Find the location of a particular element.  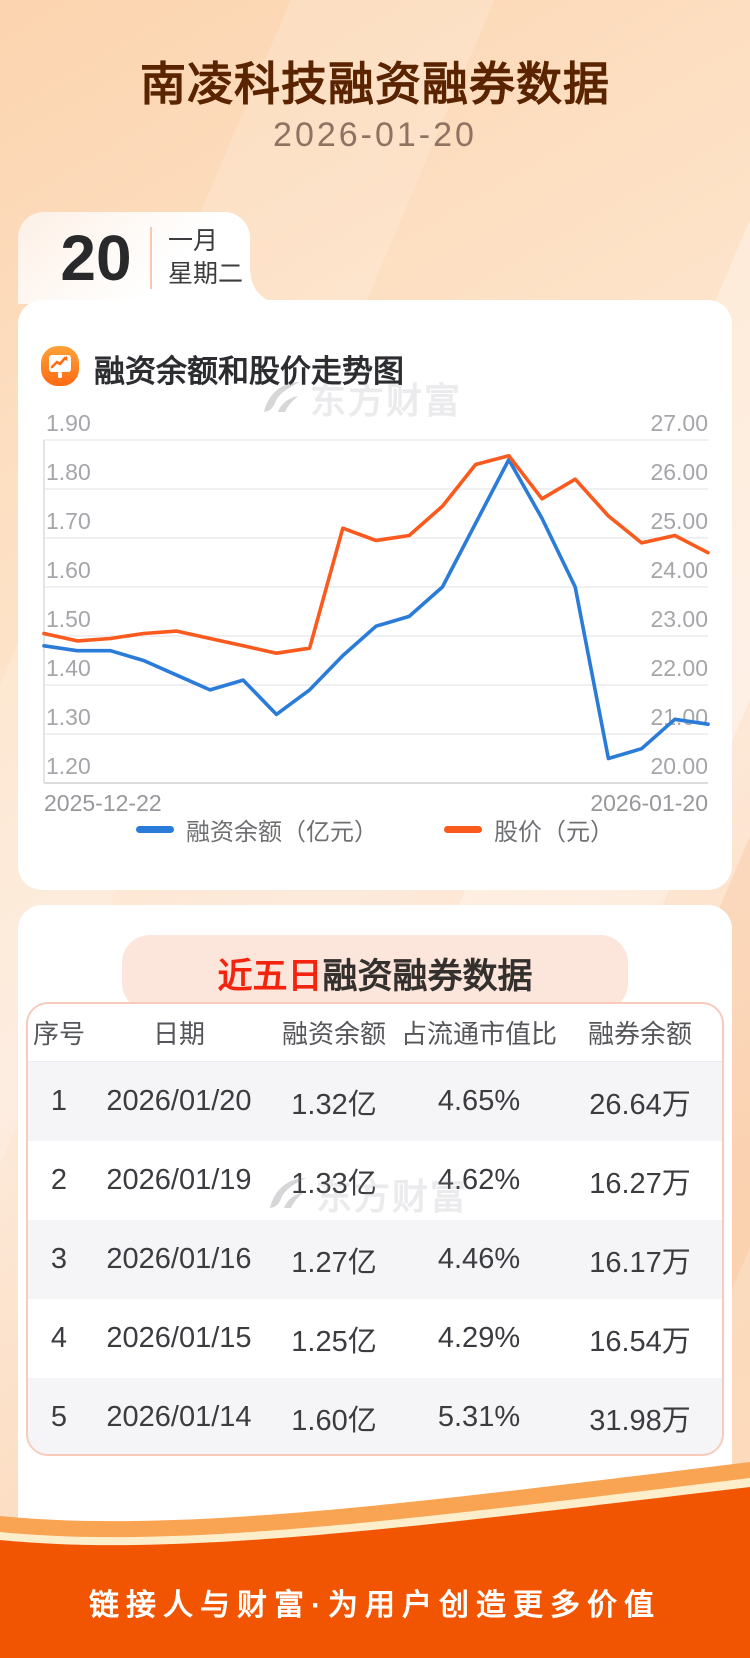

footer-slogan: 链接人与财富·为用户创造更多价值 is located at coordinates (375, 1605).